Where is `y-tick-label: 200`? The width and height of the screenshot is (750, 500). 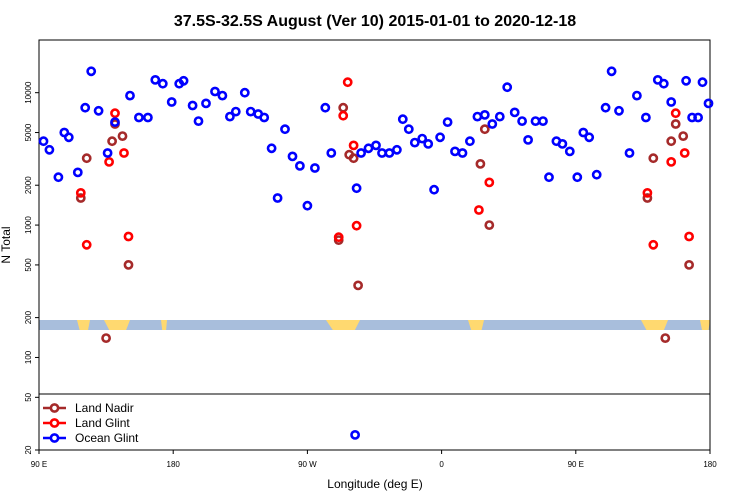
y-tick-label: 200 is located at coordinates (28, 317).